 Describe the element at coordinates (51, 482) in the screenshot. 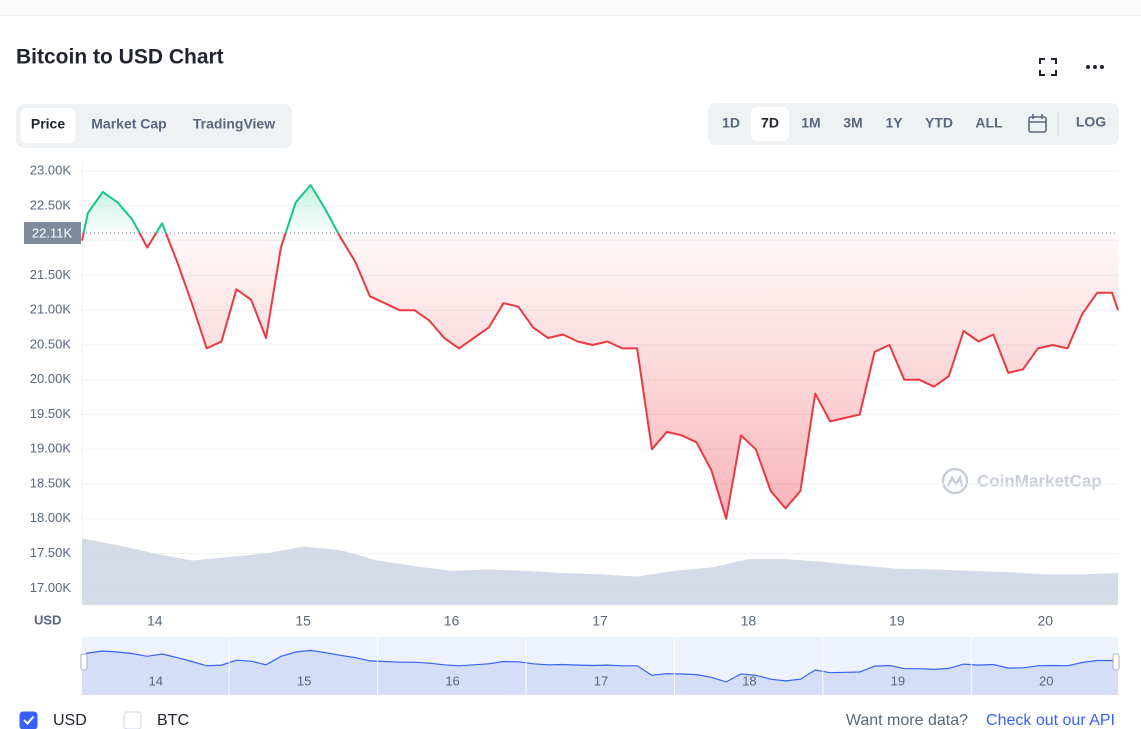

I see `y-tick-label: 18.50K` at that location.